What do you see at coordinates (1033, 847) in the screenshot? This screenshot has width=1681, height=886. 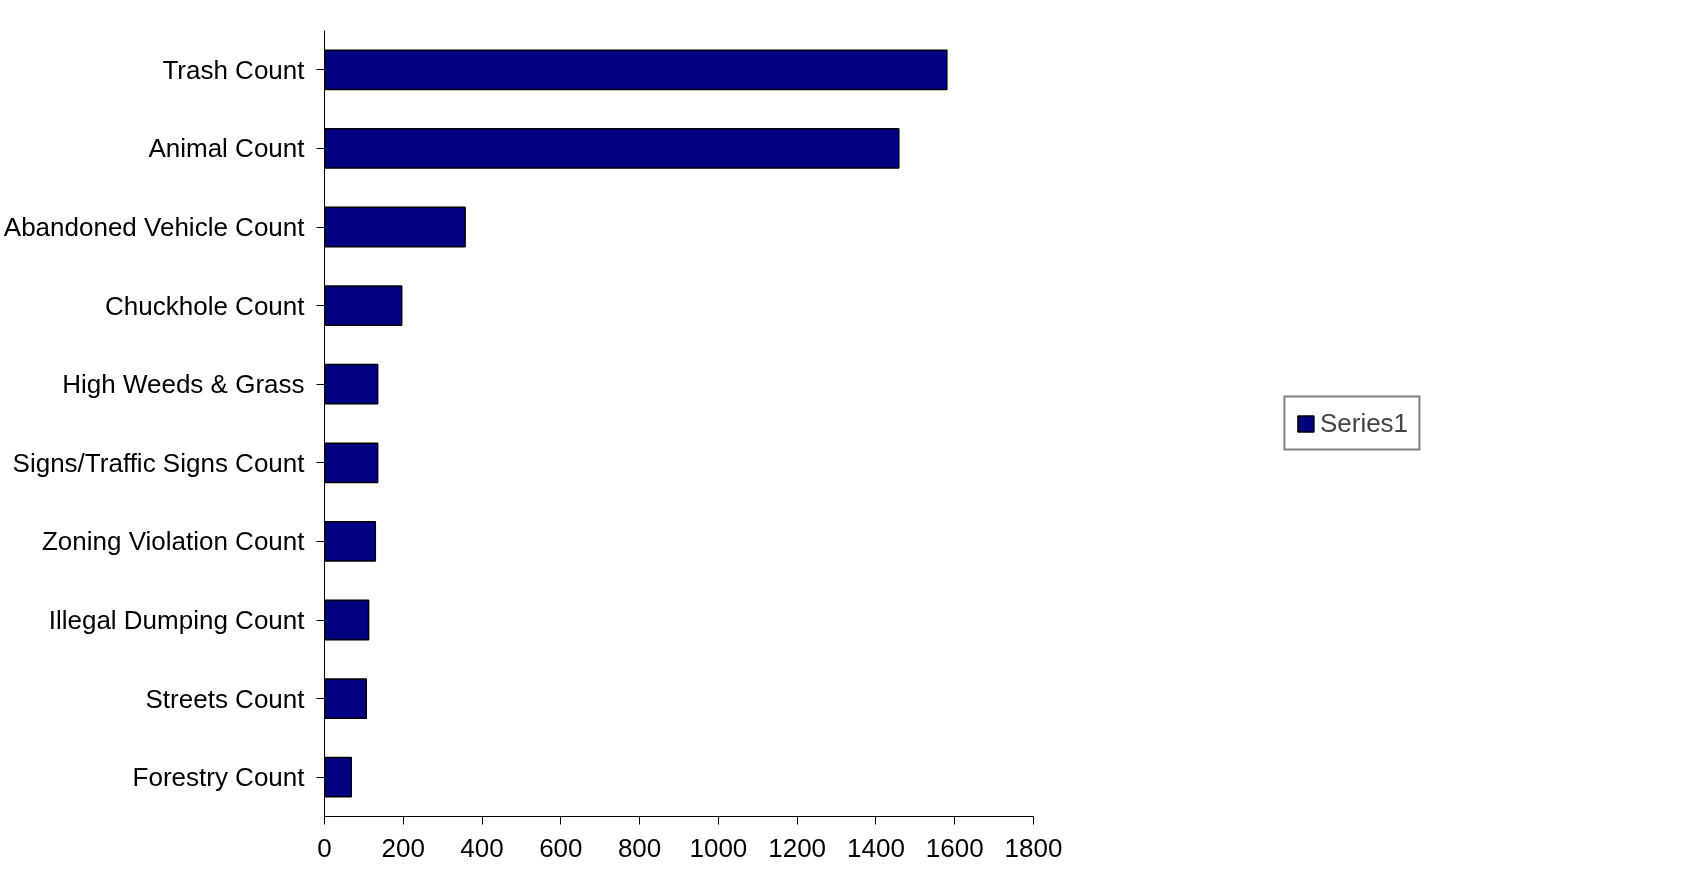 I see `x-tick-label: 1800` at bounding box center [1033, 847].